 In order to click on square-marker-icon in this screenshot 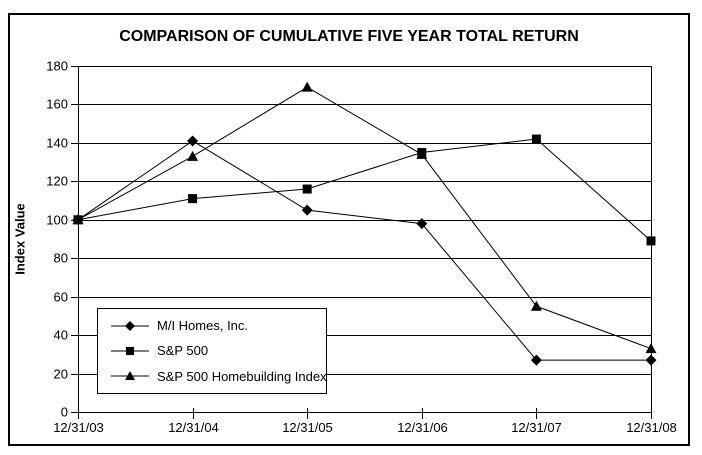, I will do `click(130, 351)`.